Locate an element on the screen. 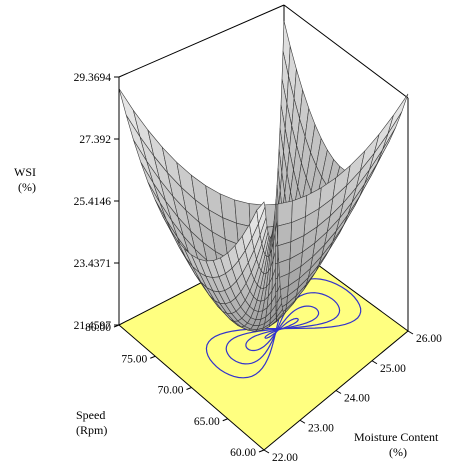 This screenshot has height=466, width=452. z-axis-ticks: 29.3694 27.392 25.4146 23.4371 21.4597 is located at coordinates (96, 202).